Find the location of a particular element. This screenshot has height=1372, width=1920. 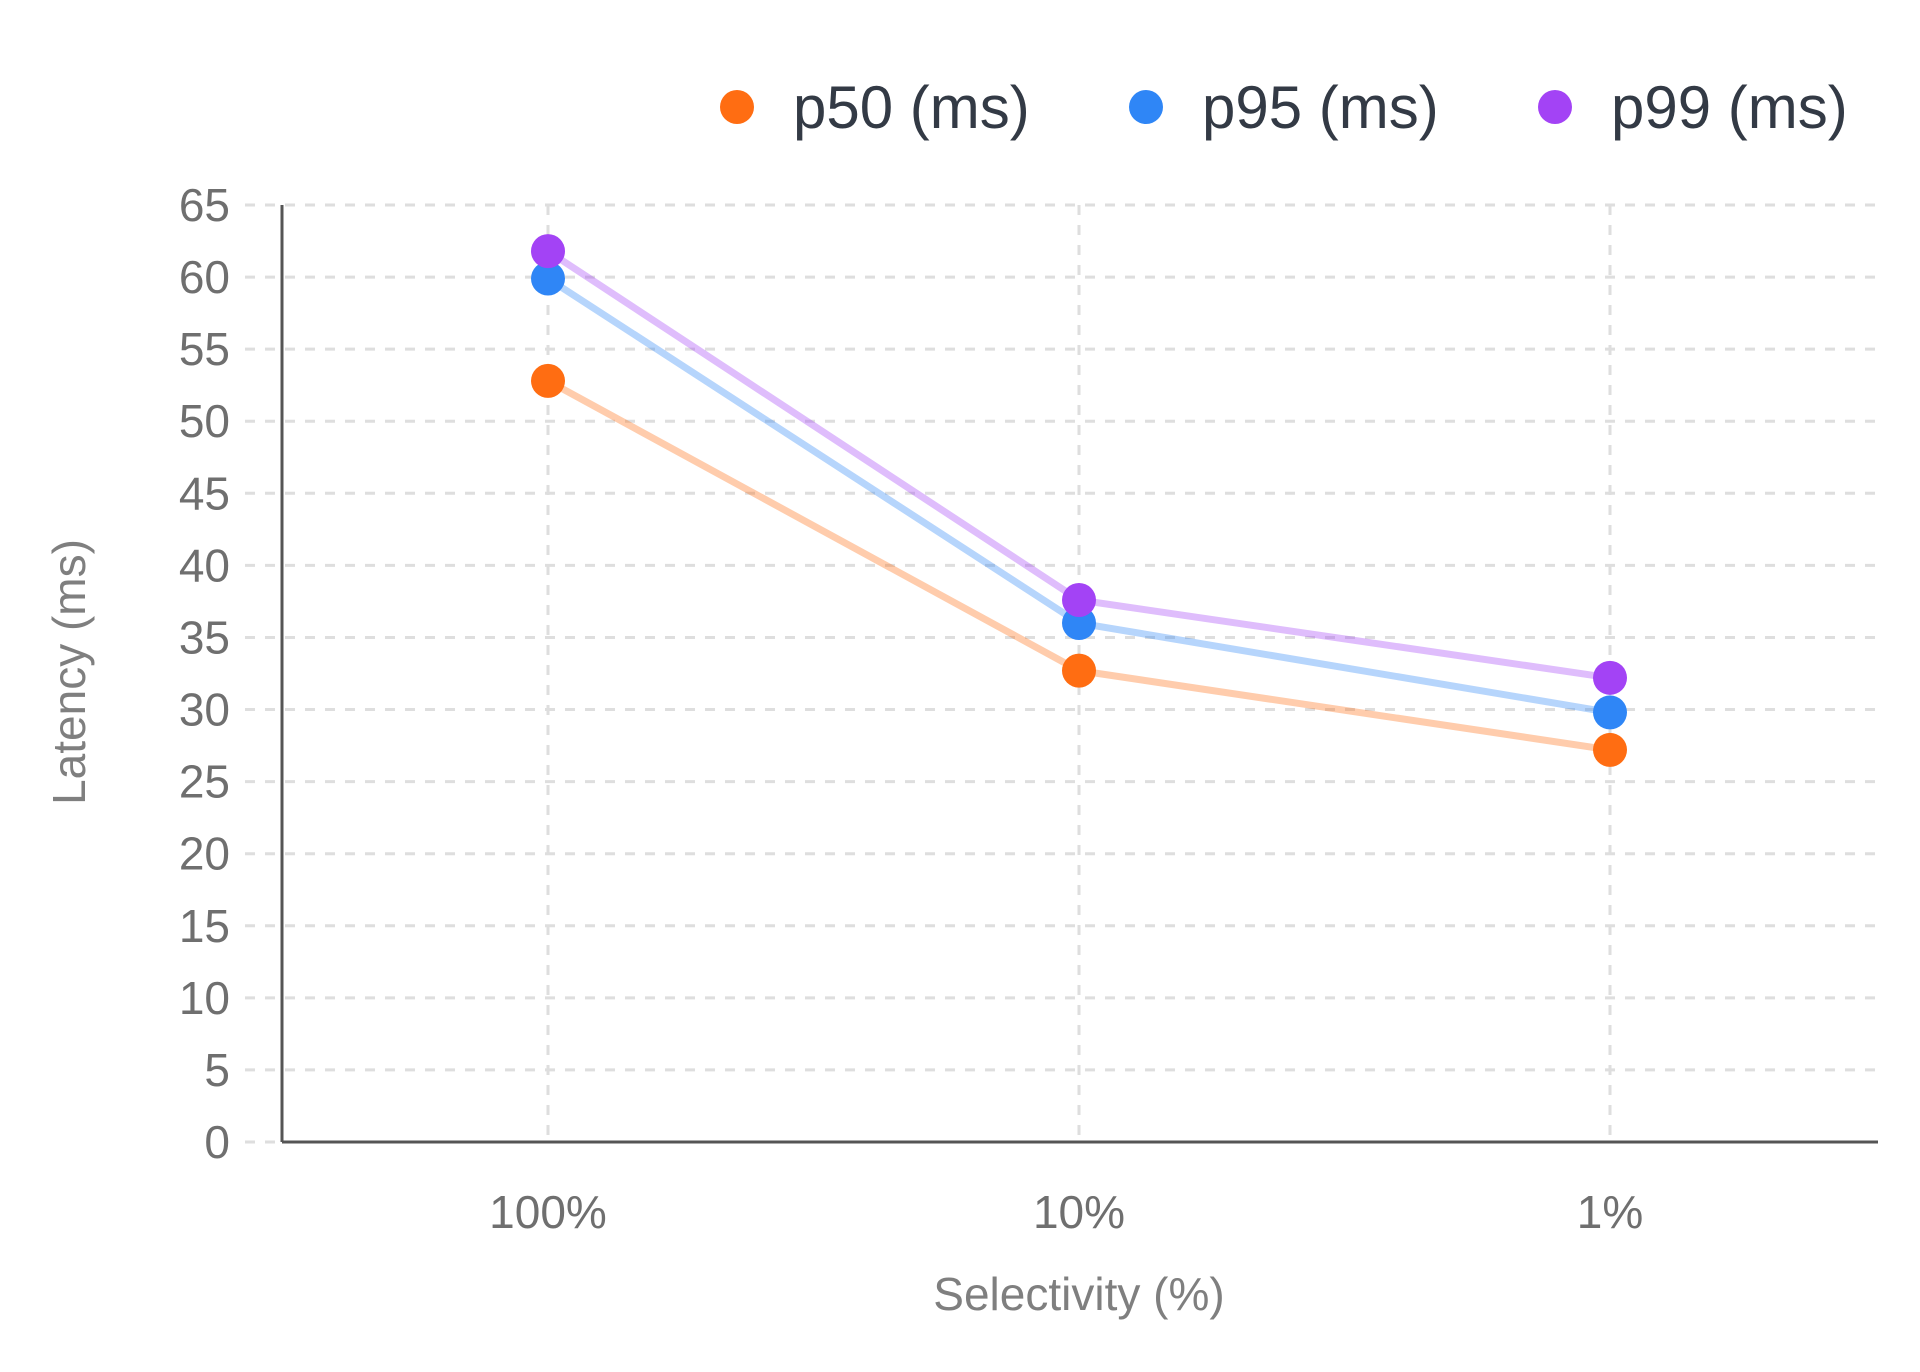

legend-item: p50 (ms) is located at coordinates (875, 107).